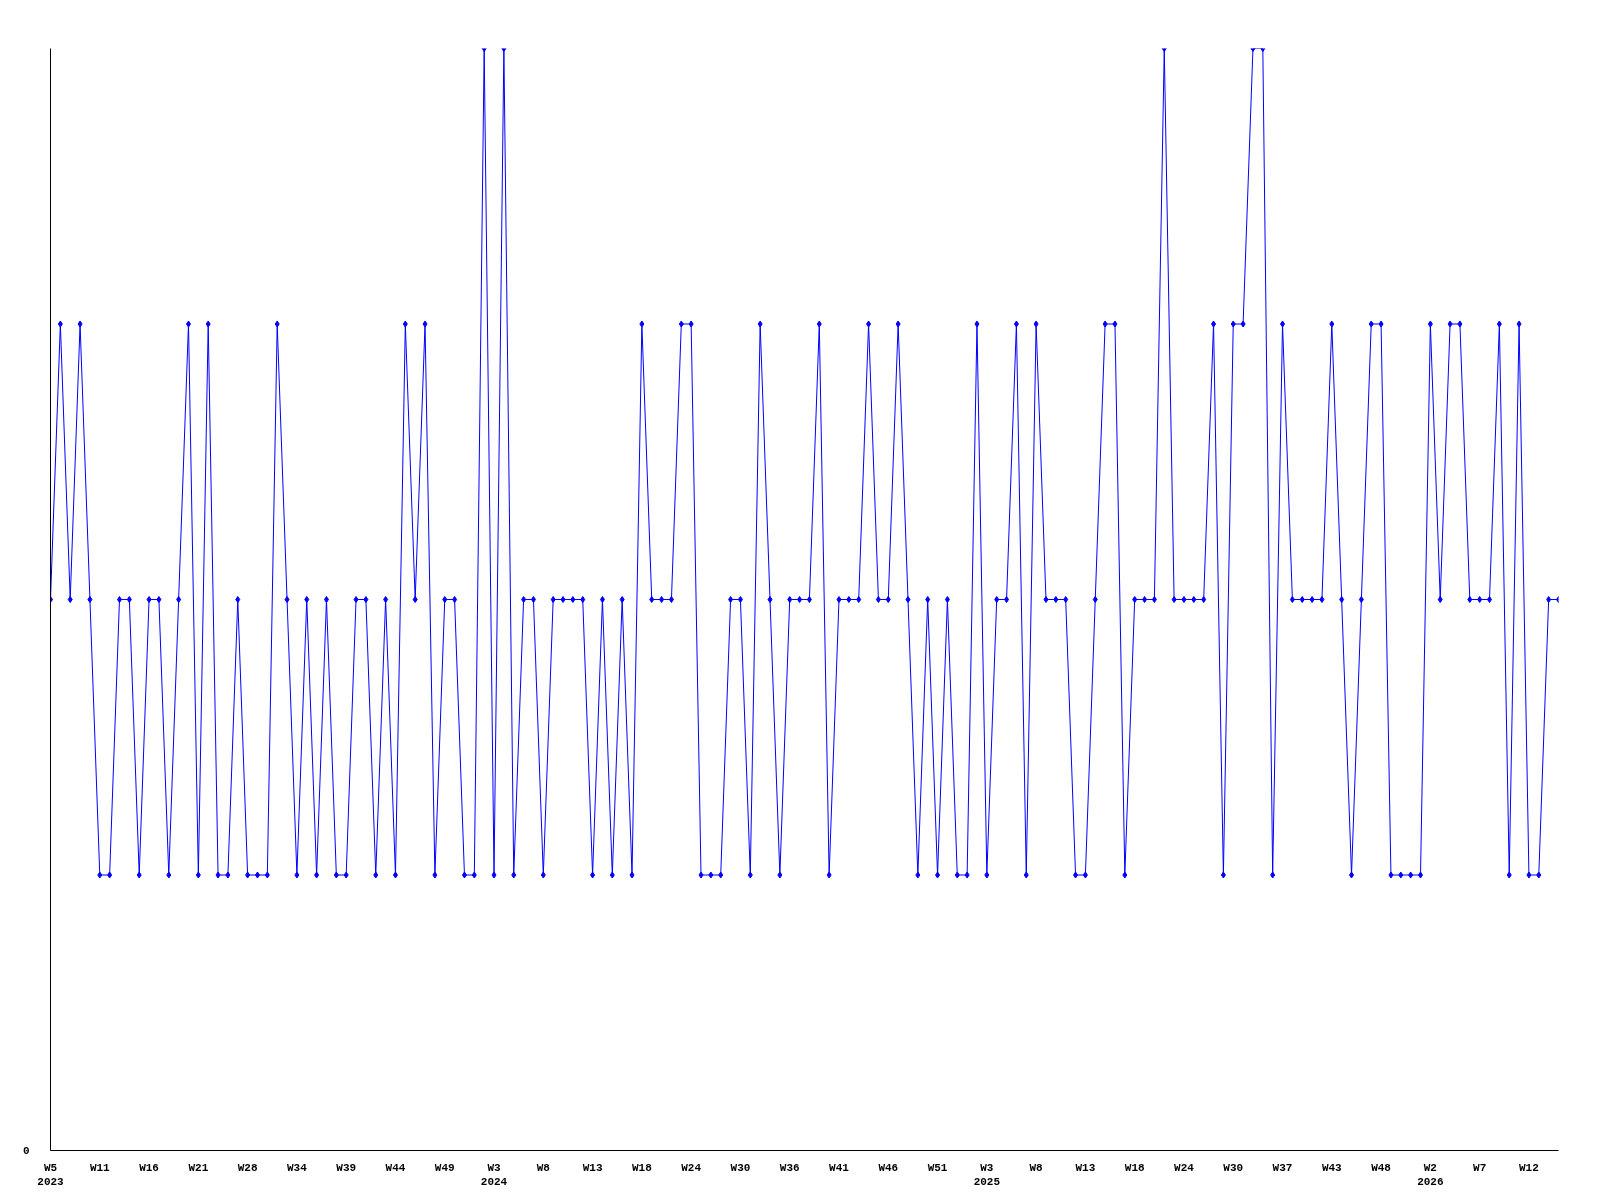 This screenshot has height=1200, width=1600. What do you see at coordinates (888, 1167) in the screenshot?
I see `x-tick-label: W46` at bounding box center [888, 1167].